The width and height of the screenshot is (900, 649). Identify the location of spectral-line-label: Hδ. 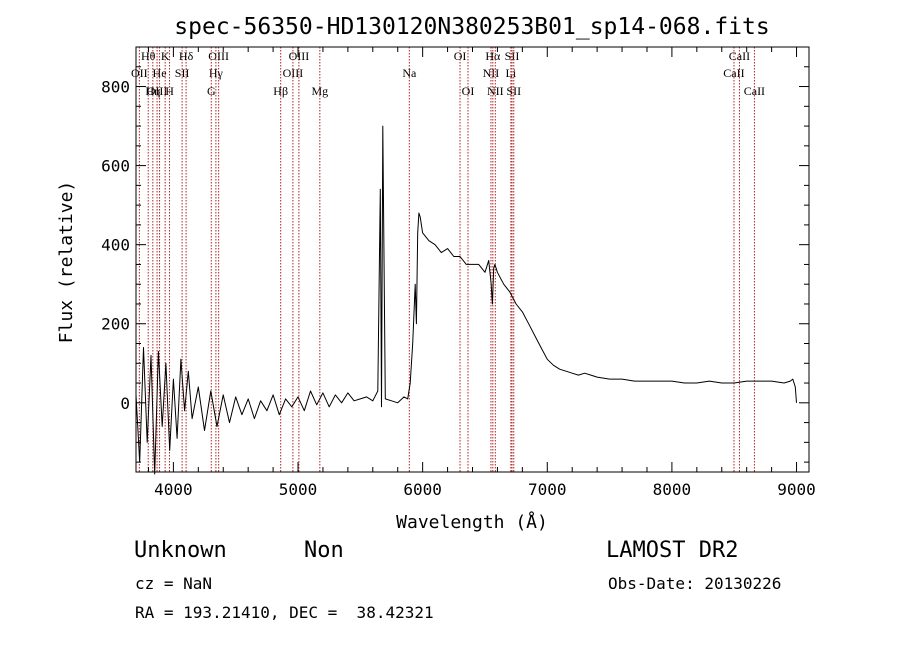
(186, 56).